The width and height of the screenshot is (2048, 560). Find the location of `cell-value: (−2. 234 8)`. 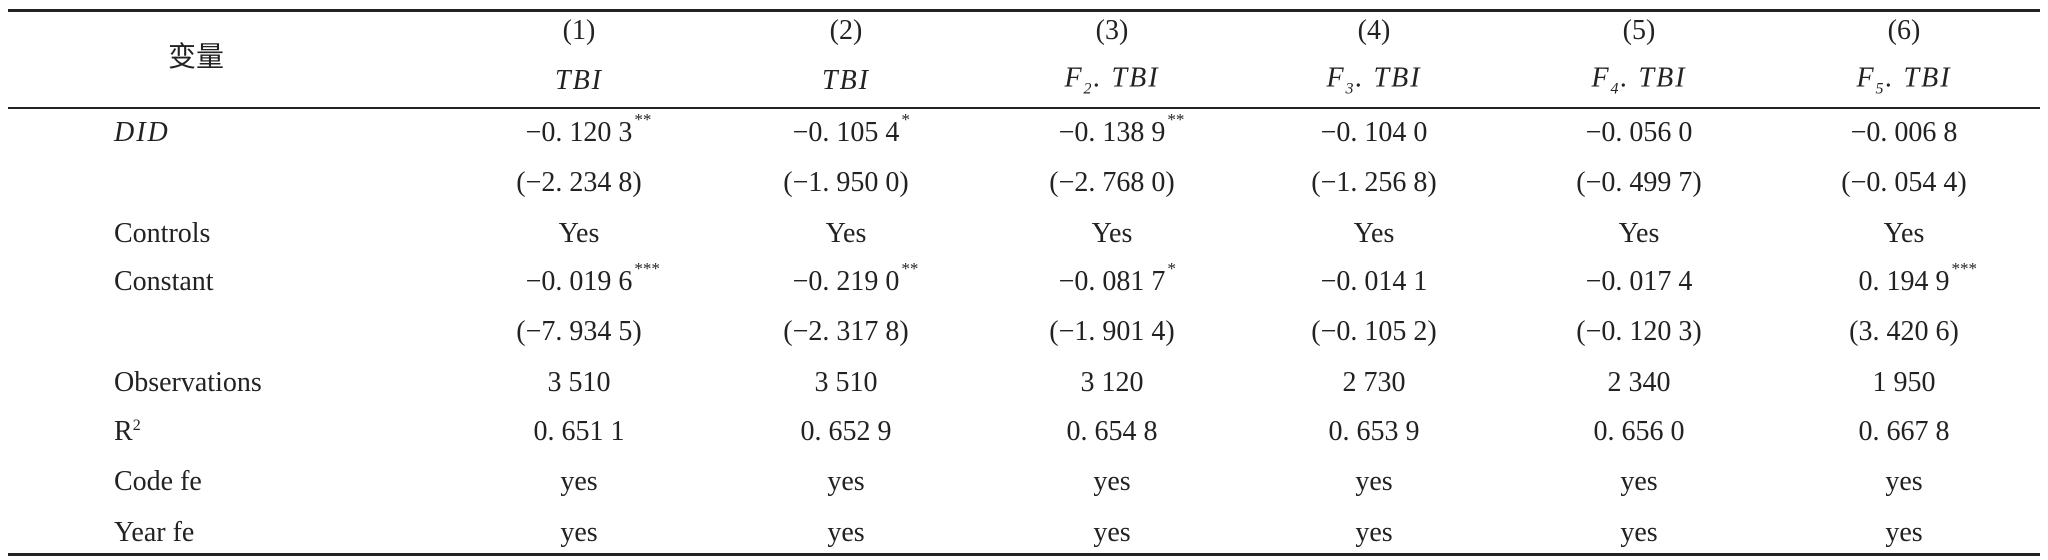

cell-value: (−2. 234 8) is located at coordinates (579, 182).